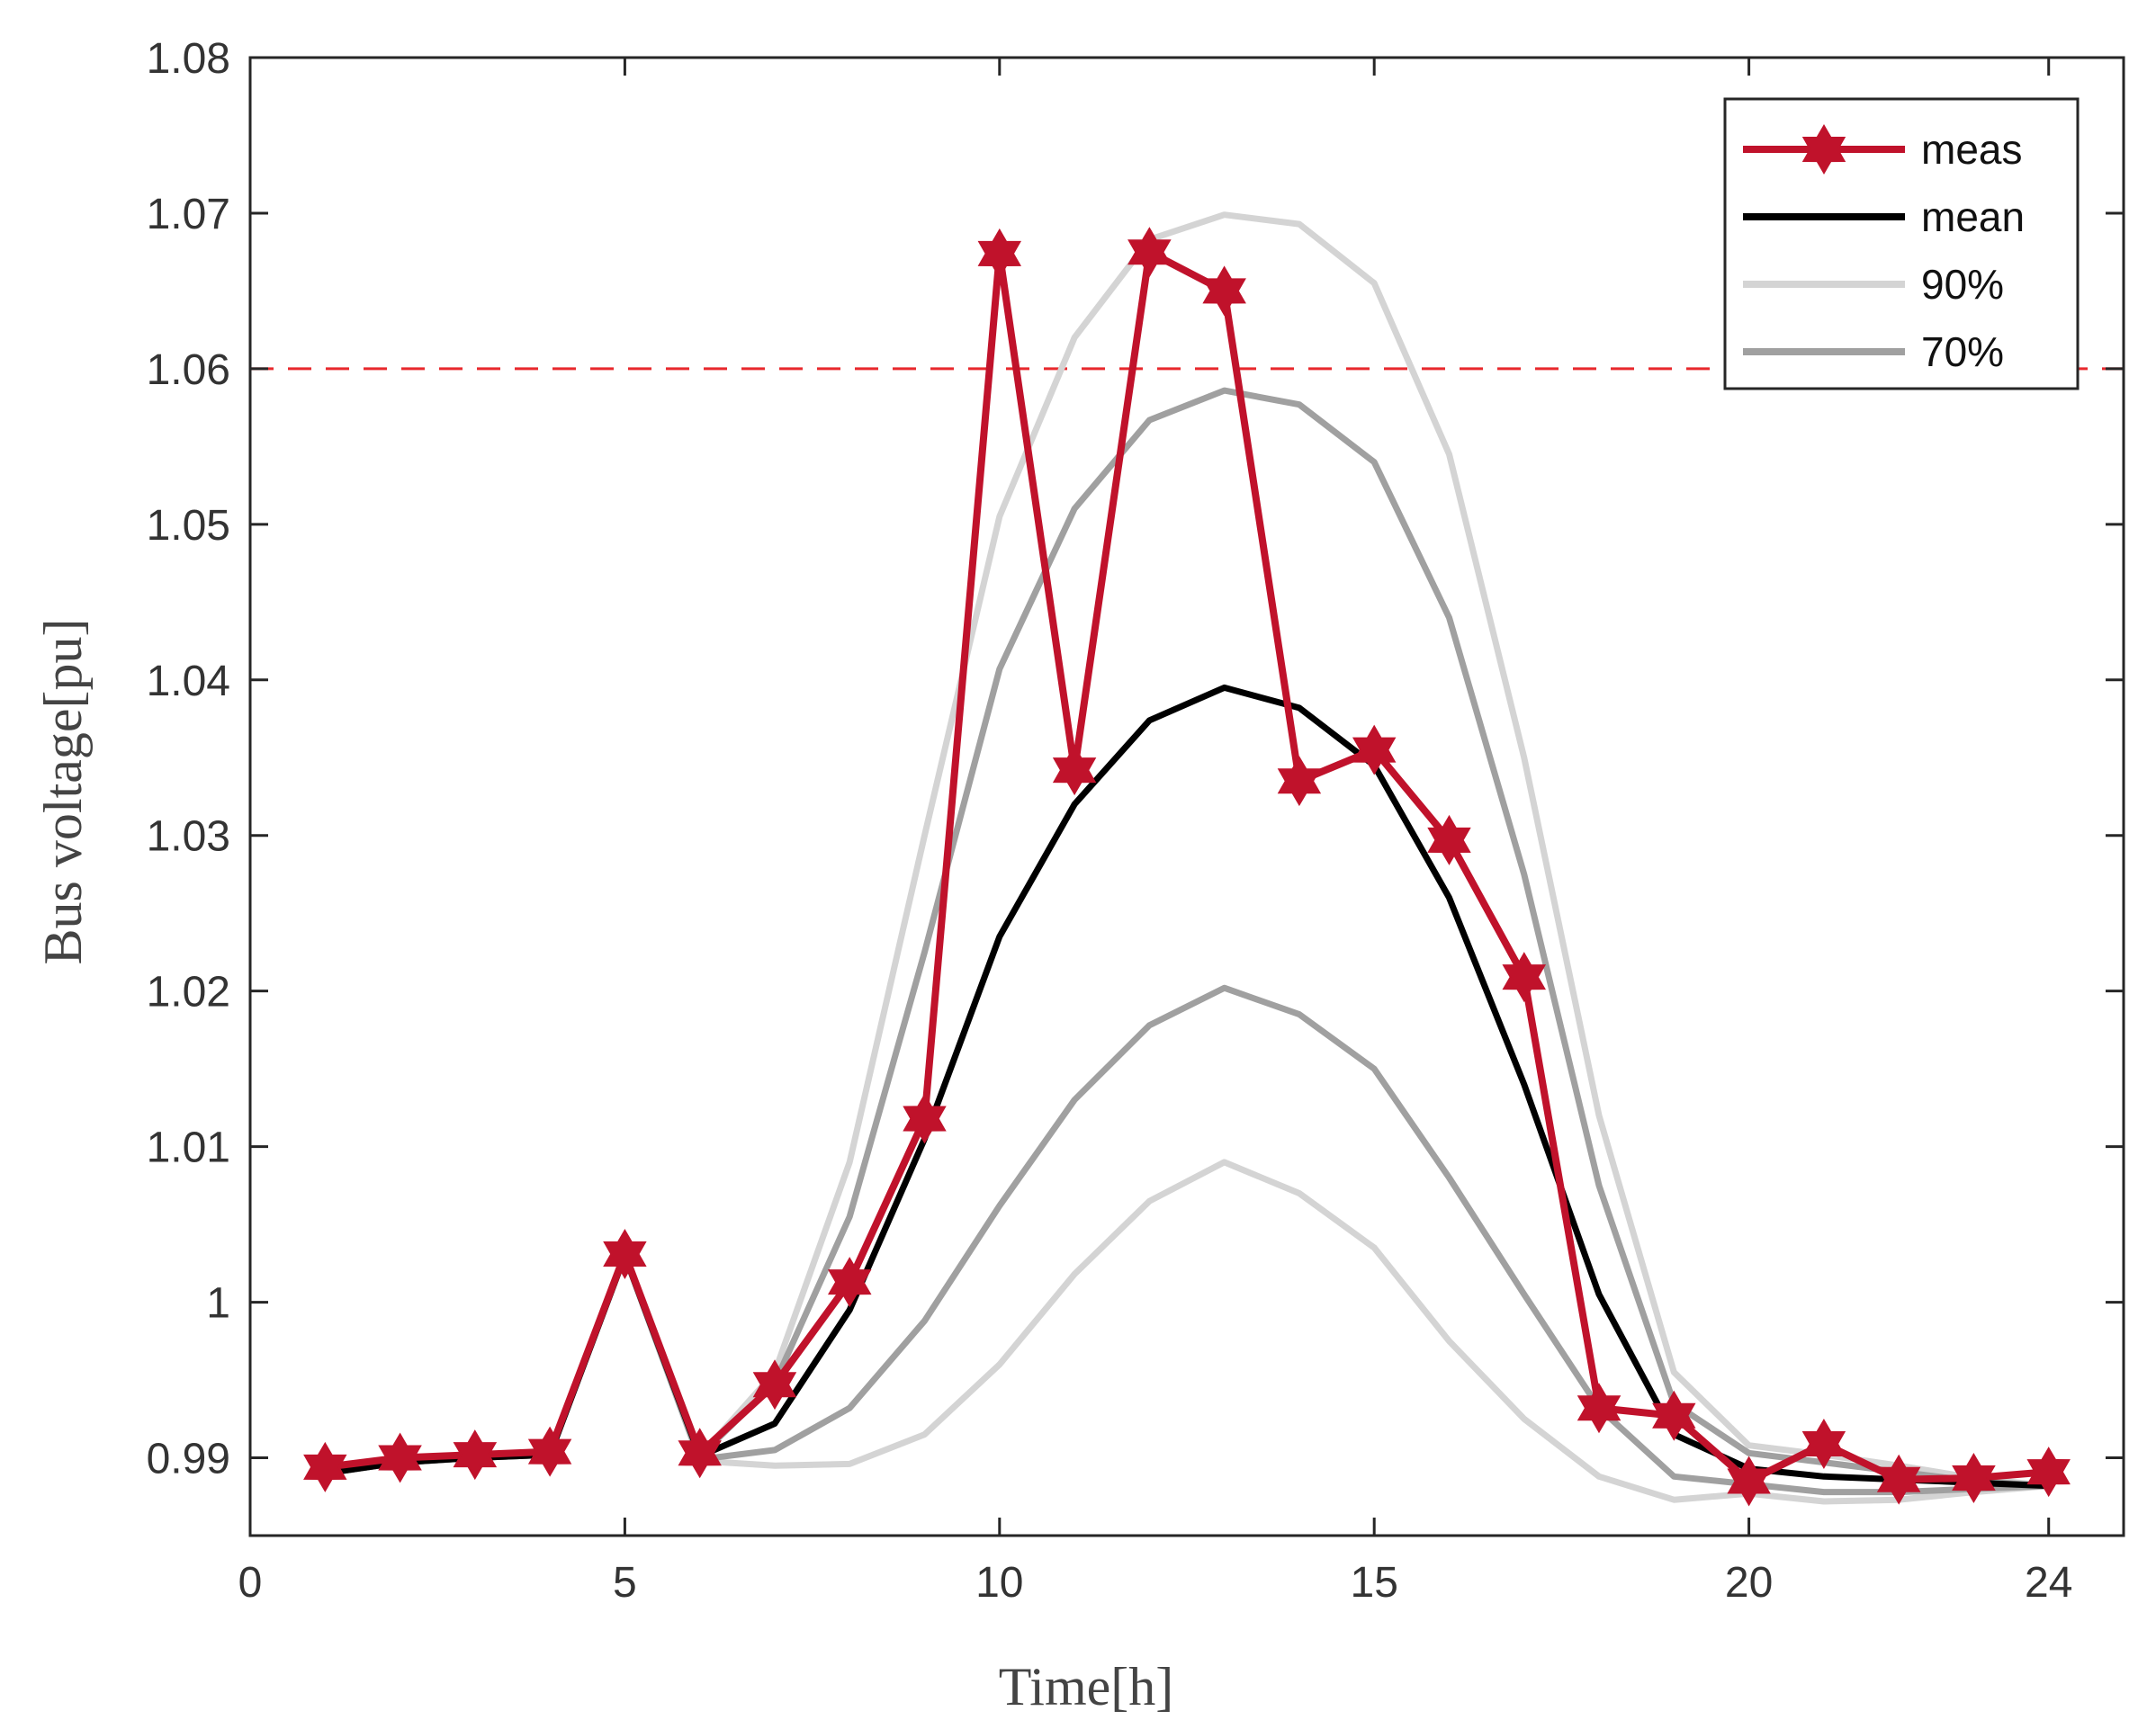 The width and height of the screenshot is (2156, 1720). I want to click on y-tick-label-0.99: 0.99, so click(188, 1459).